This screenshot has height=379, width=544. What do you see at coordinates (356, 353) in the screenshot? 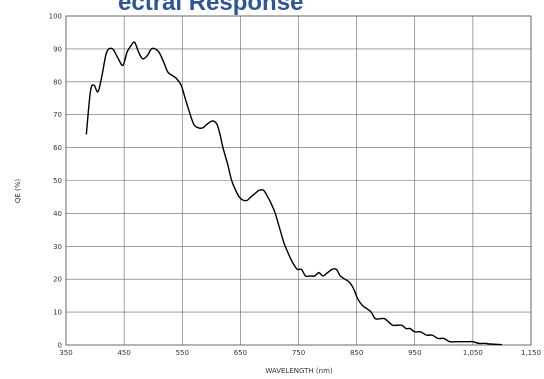
I see `x-tick-label: 850` at bounding box center [356, 353].